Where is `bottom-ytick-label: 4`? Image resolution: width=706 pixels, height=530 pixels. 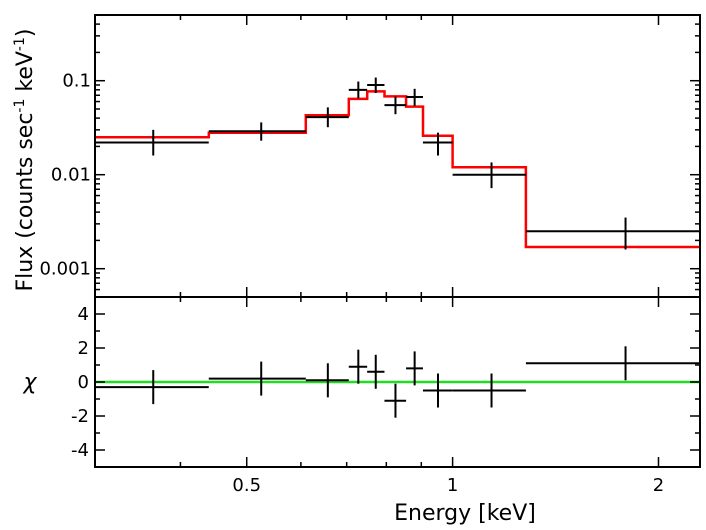
bottom-ytick-label: 4 is located at coordinates (83, 314).